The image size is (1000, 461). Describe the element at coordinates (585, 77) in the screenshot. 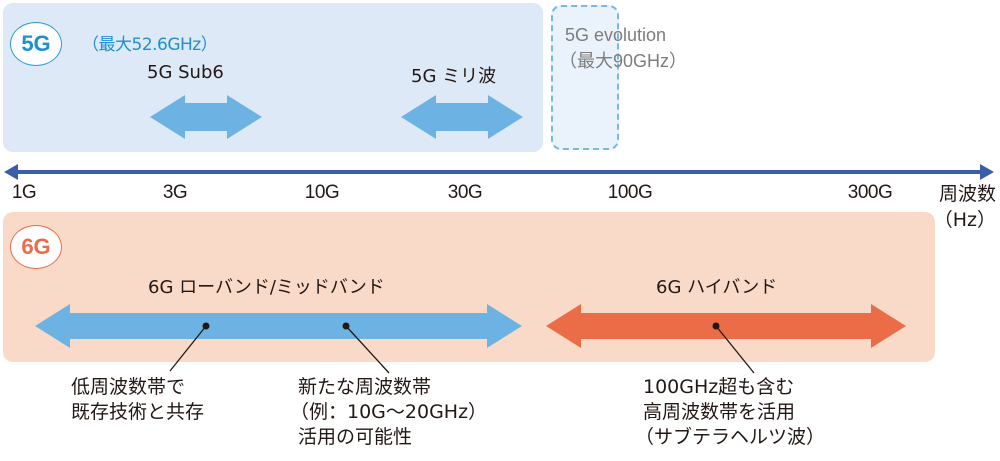

I see `5g-evolution-region` at that location.